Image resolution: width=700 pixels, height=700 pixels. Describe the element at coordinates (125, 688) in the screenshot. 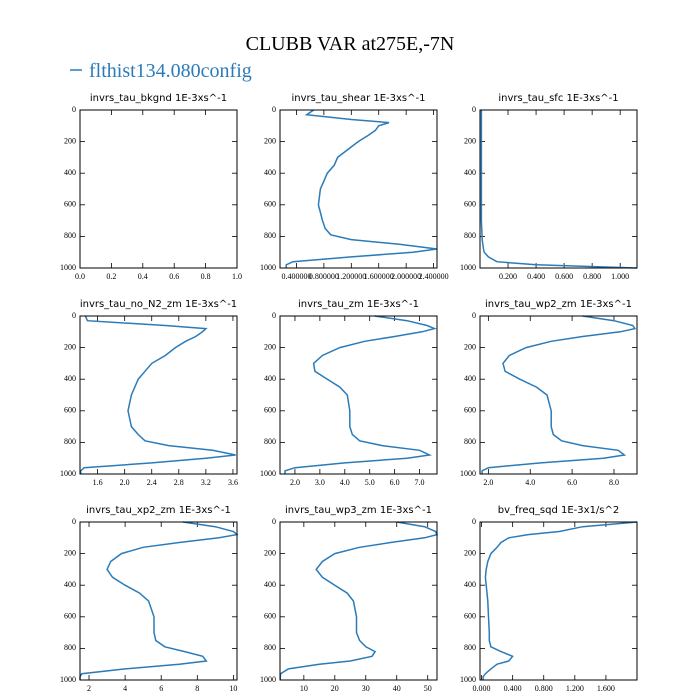

I see `x-tick-label: 4` at that location.